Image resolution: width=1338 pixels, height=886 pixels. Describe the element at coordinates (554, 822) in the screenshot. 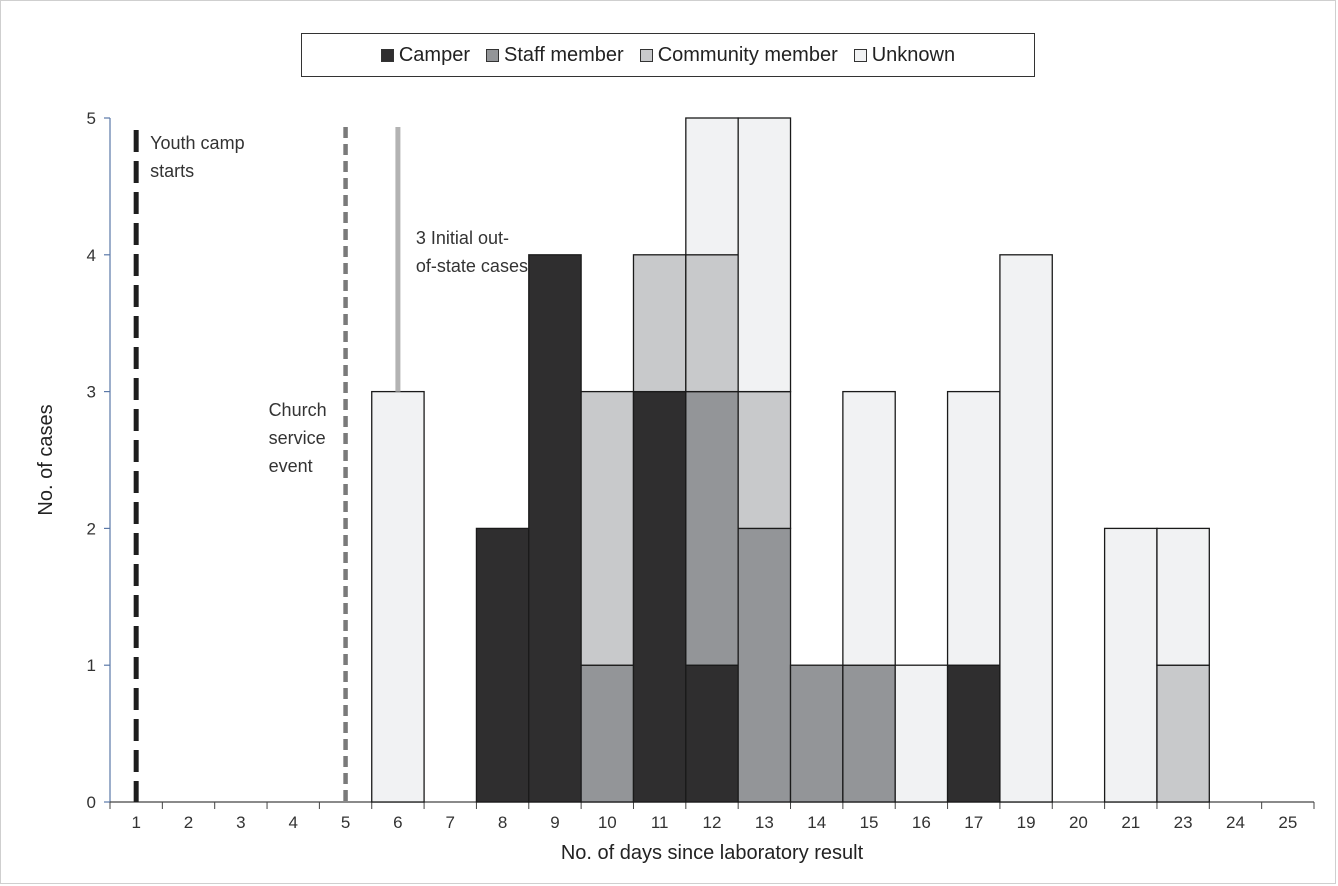

I see `x-tick-label: 9` at that location.